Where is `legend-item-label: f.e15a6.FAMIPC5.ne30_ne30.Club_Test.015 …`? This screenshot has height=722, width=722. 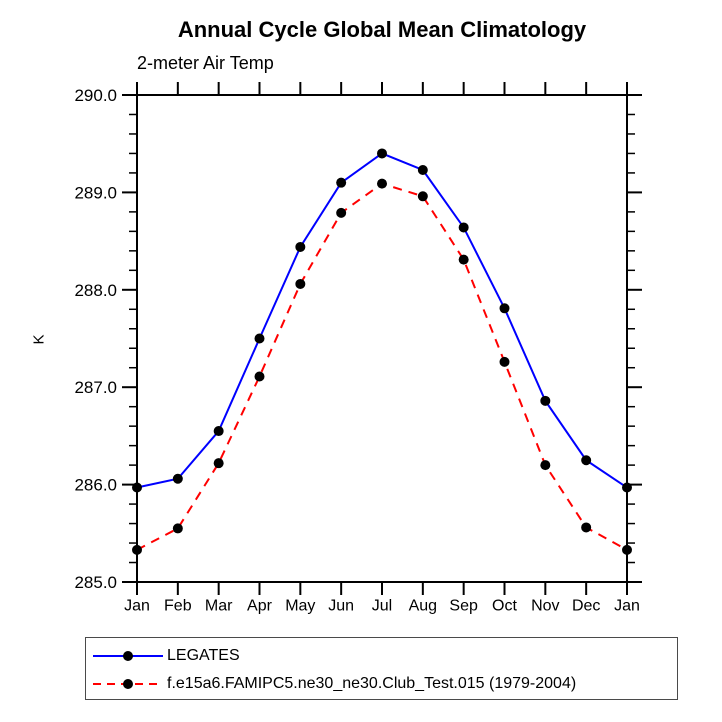
legend-item-label: f.e15a6.FAMIPC5.ne30_ne30.Club_Test.015 … is located at coordinates (372, 683).